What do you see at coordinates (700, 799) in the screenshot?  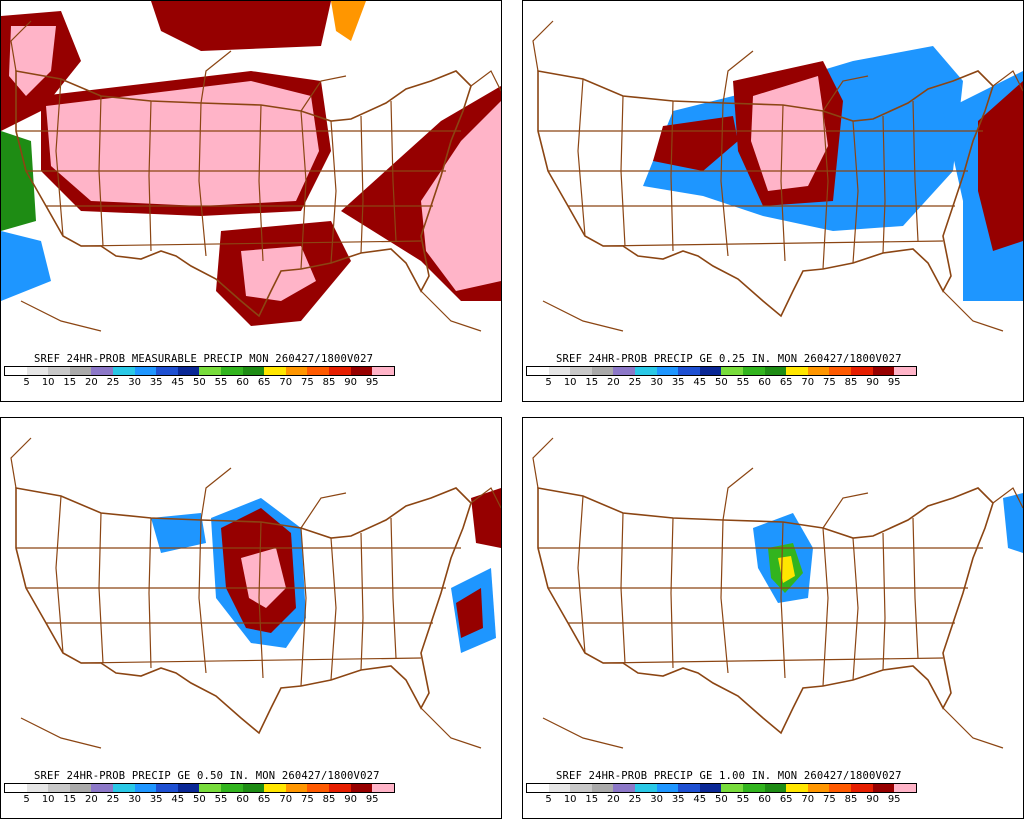 I see `scale-tick-label: 45` at bounding box center [700, 799].